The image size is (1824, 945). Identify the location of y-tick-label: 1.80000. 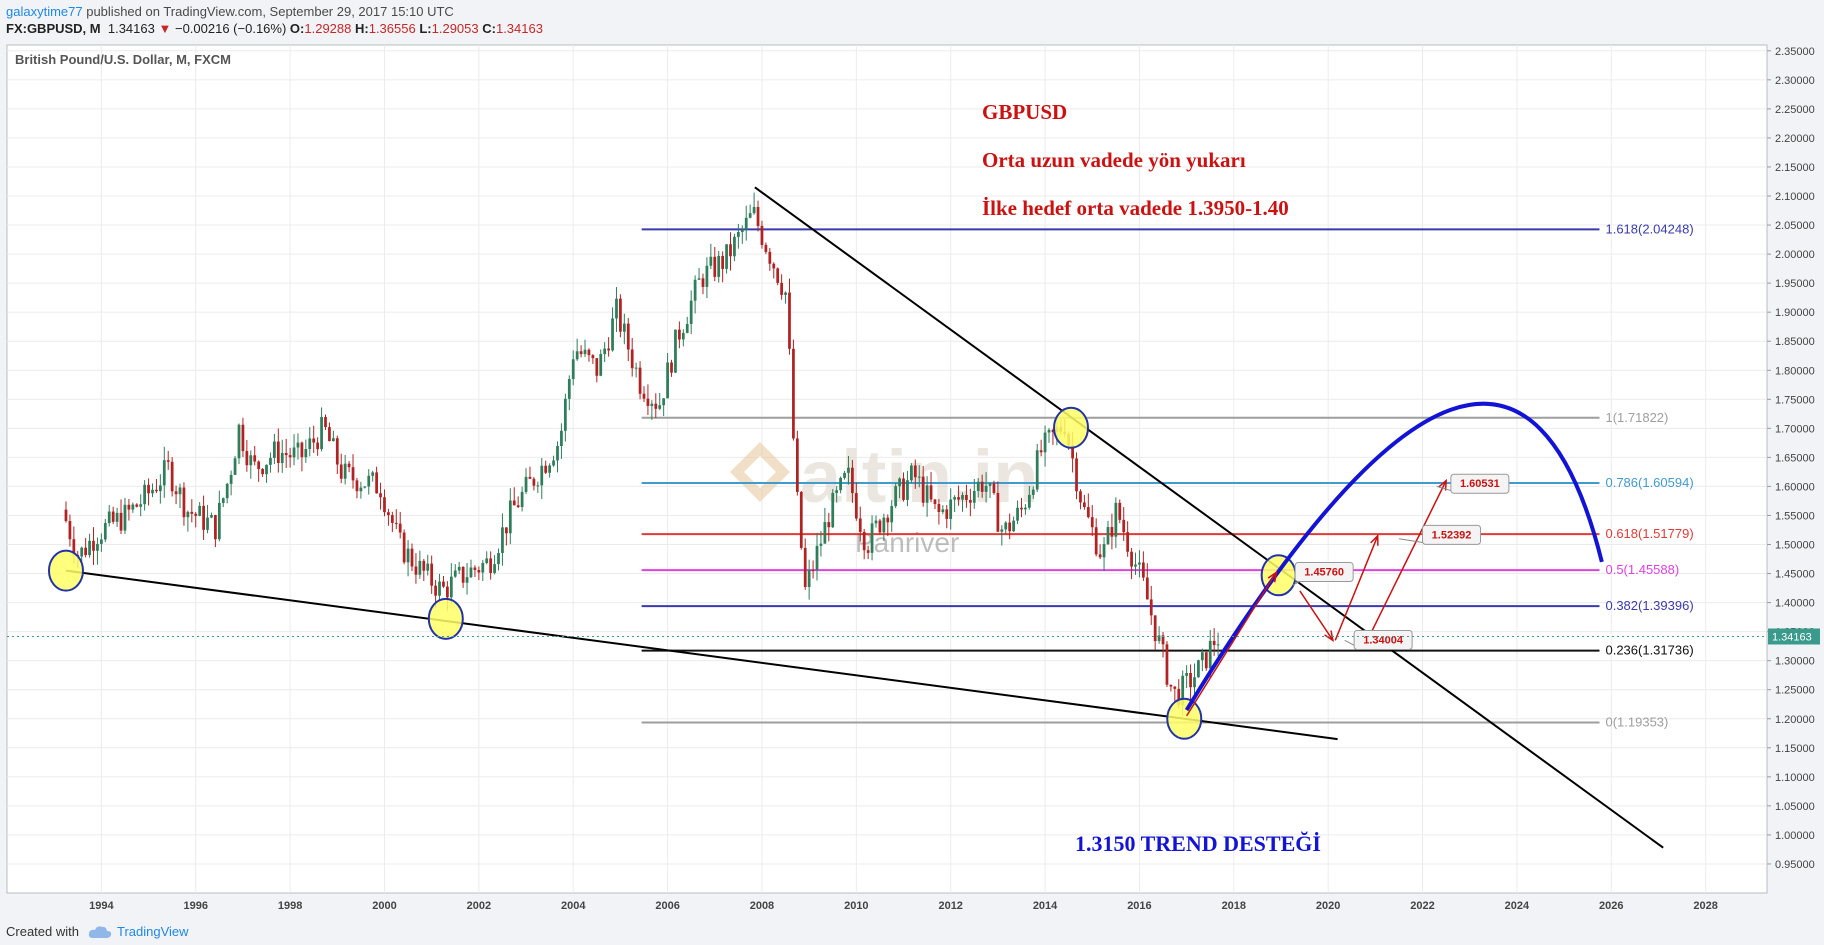
(1795, 371).